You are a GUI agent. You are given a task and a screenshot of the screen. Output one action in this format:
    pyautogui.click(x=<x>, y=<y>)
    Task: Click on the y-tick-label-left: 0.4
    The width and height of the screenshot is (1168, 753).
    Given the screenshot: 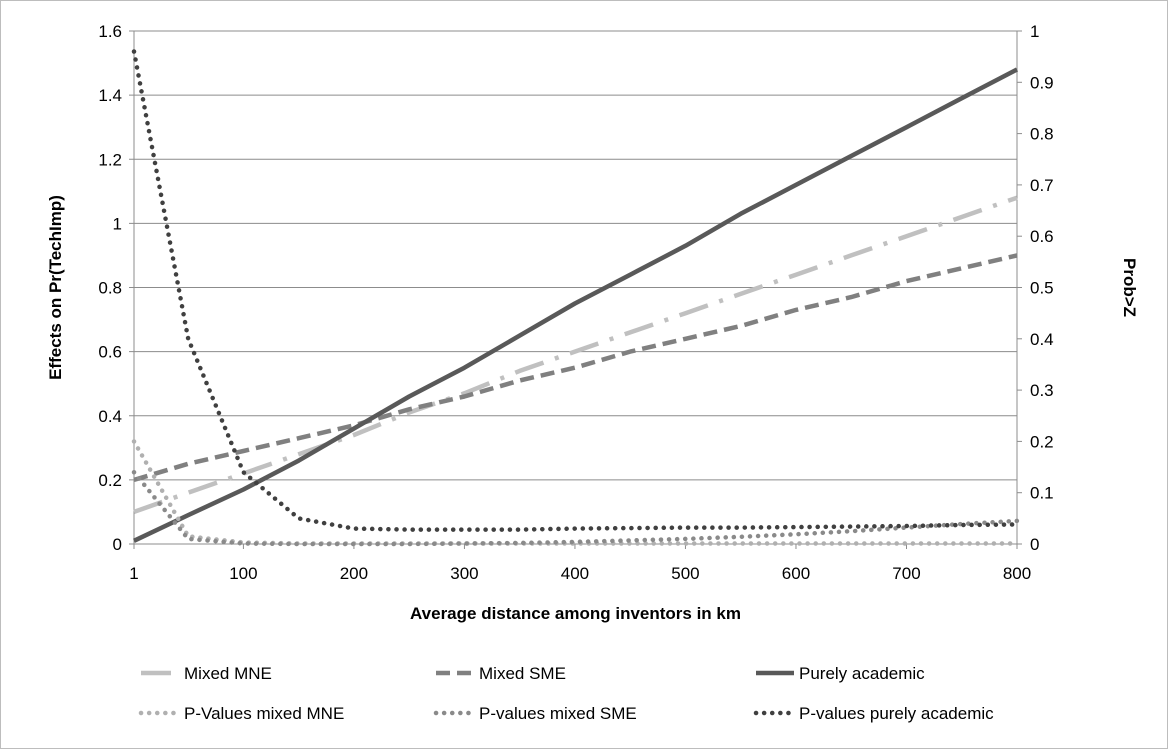 What is the action you would take?
    pyautogui.click(x=110, y=416)
    